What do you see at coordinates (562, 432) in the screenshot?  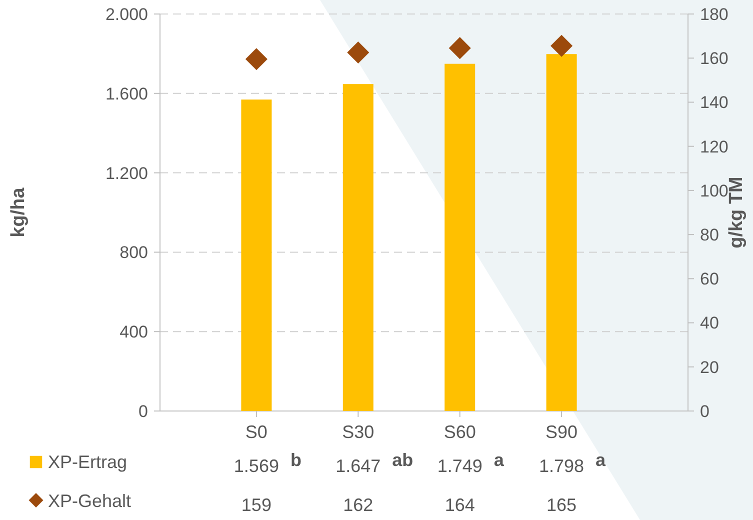 I see `x-tick-label: S90` at bounding box center [562, 432].